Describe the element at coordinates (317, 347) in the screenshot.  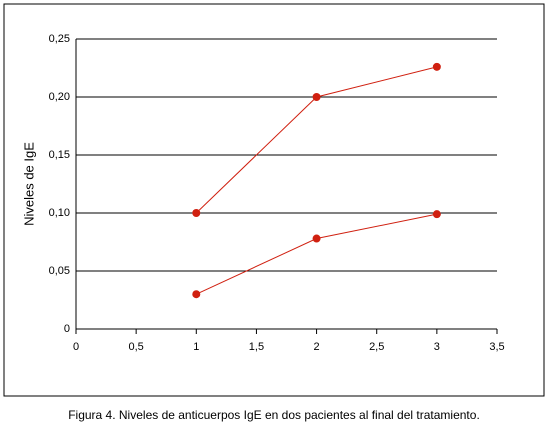
I see `x-tick-label: 2` at that location.